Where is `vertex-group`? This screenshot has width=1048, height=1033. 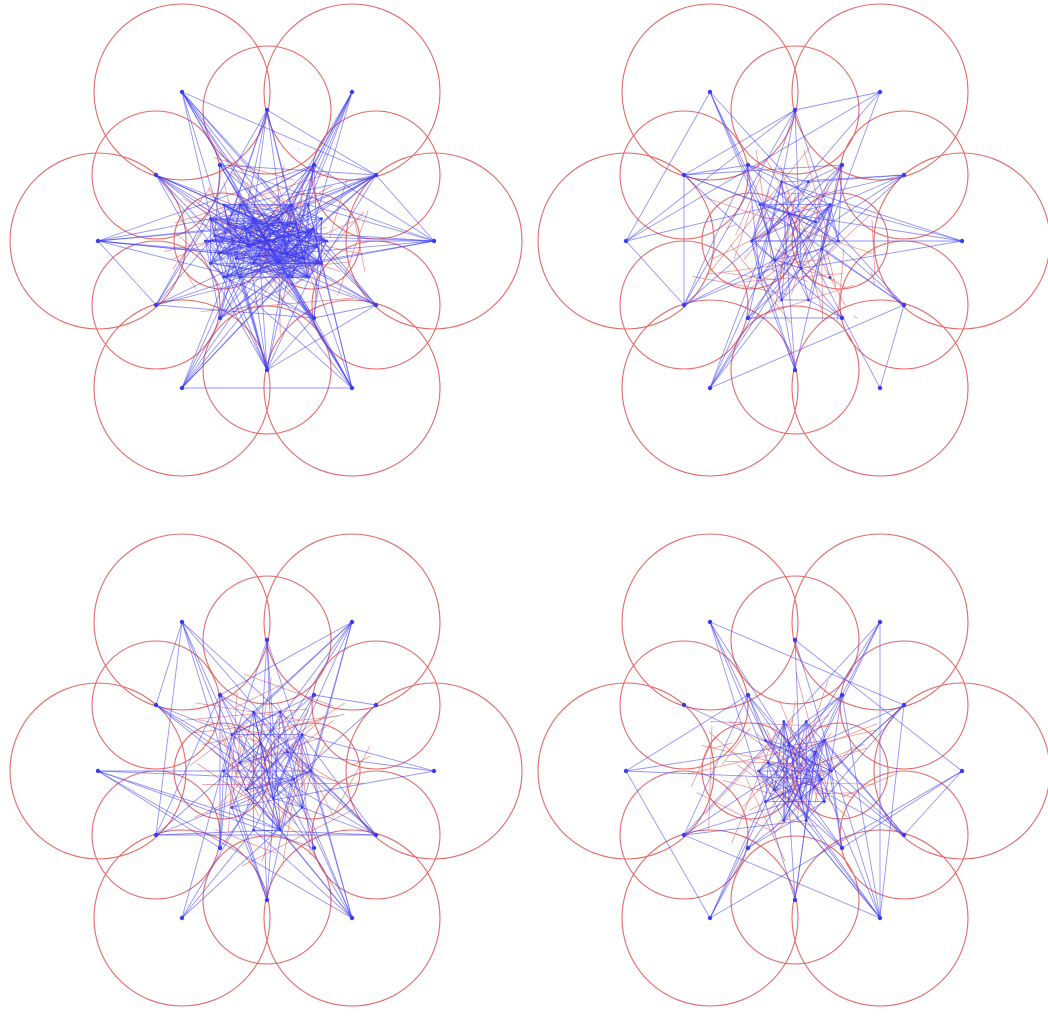
vertex-group is located at coordinates (794, 770).